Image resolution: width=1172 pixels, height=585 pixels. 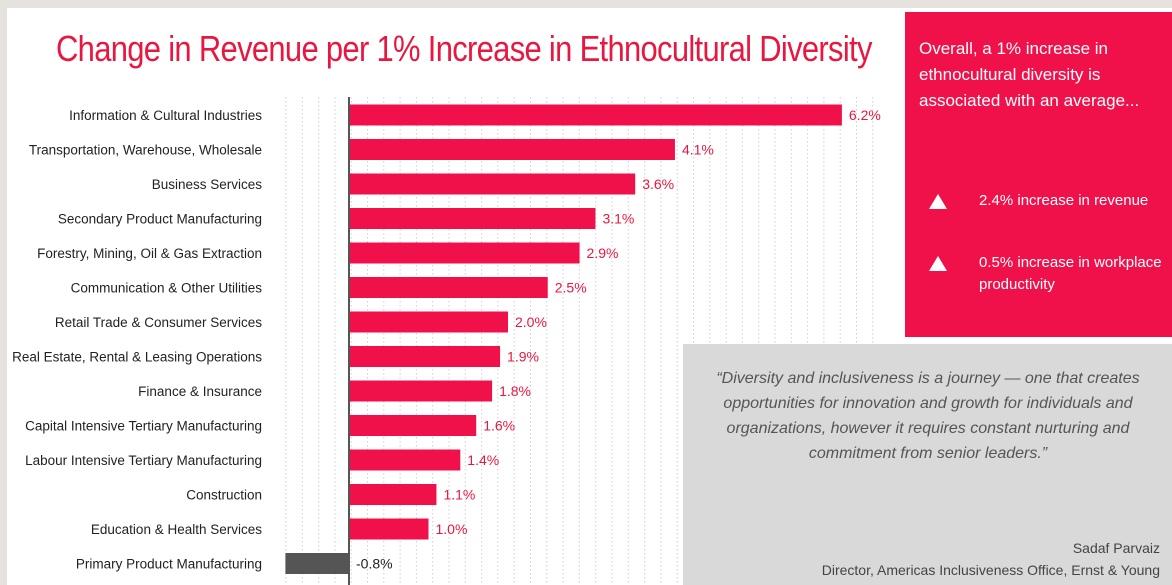 What do you see at coordinates (143, 426) in the screenshot?
I see `category-label: Capital Intensive Tertiary Manufacturing` at bounding box center [143, 426].